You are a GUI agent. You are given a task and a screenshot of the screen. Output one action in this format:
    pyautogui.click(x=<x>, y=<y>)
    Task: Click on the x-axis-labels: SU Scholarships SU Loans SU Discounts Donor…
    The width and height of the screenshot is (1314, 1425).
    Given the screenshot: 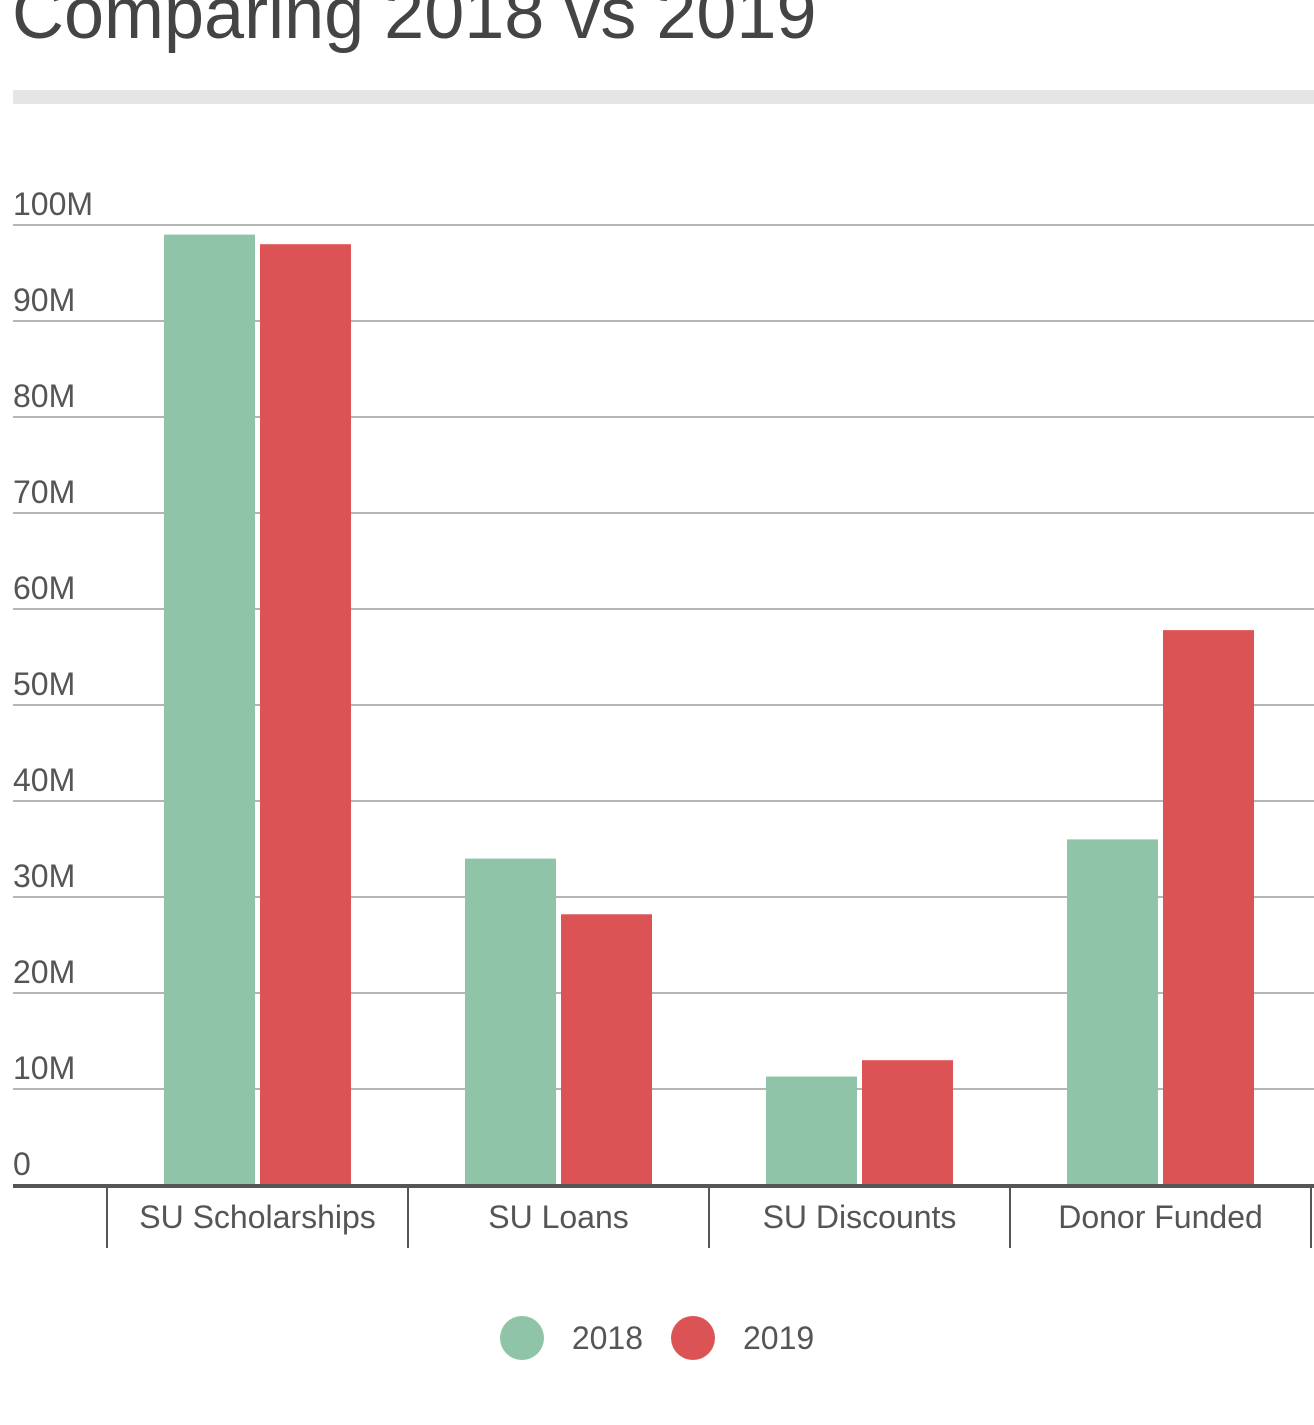 What is the action you would take?
    pyautogui.click(x=701, y=1217)
    